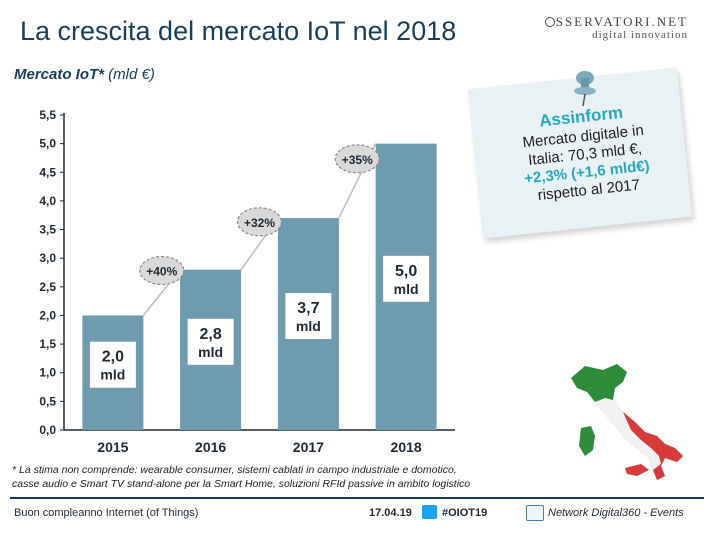  I want to click on y-tick-label: 5,5, so click(47, 115).